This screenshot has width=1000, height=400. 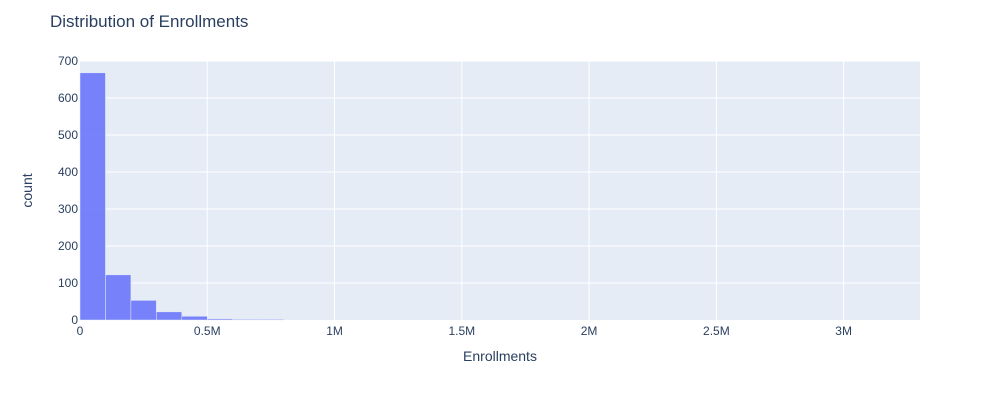 What do you see at coordinates (80, 331) in the screenshot?
I see `x-tick-label: 0` at bounding box center [80, 331].